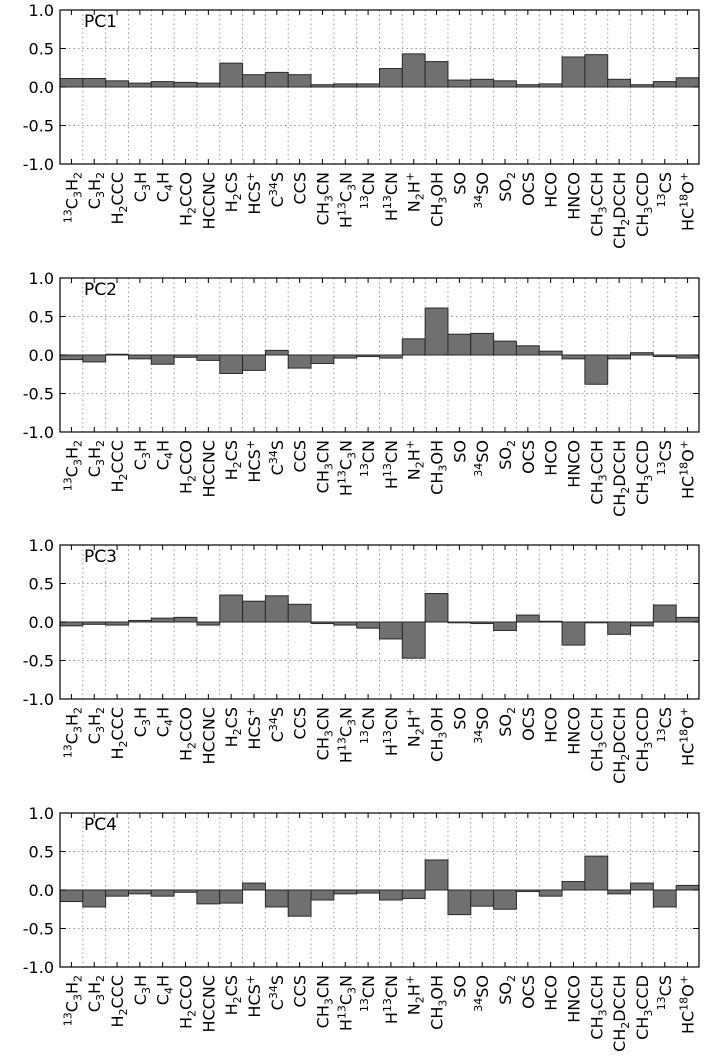  I want to click on bar-CH3CCH, so click(596, 369).